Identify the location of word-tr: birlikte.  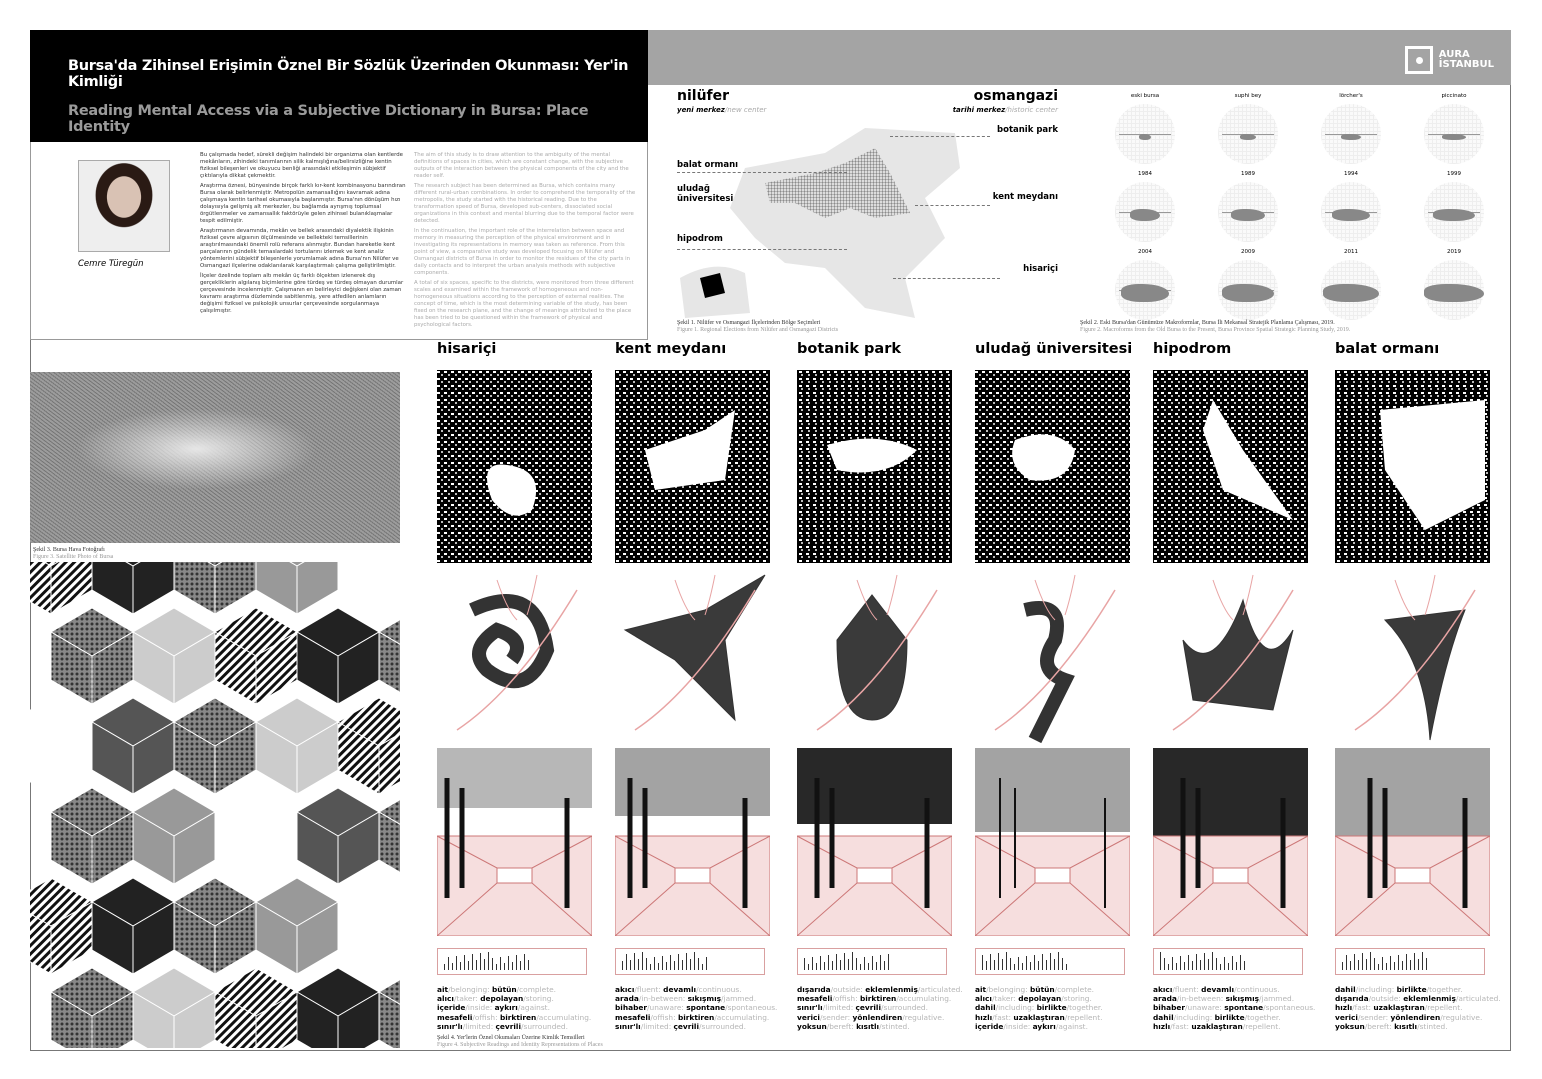
(1229, 1017).